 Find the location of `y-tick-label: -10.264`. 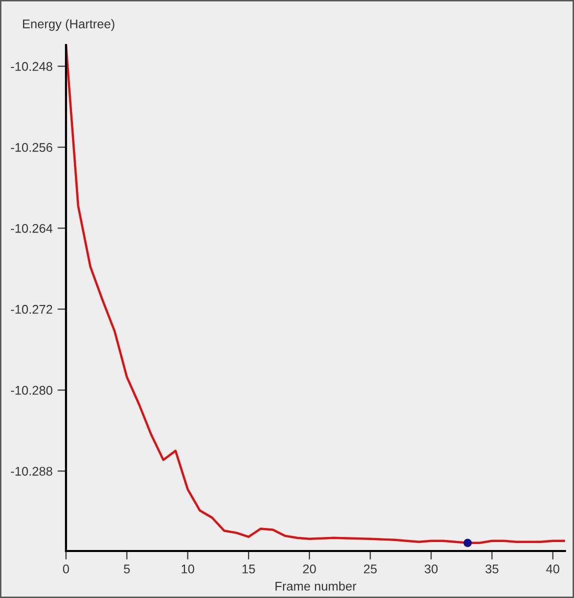

y-tick-label: -10.264 is located at coordinates (31, 228).